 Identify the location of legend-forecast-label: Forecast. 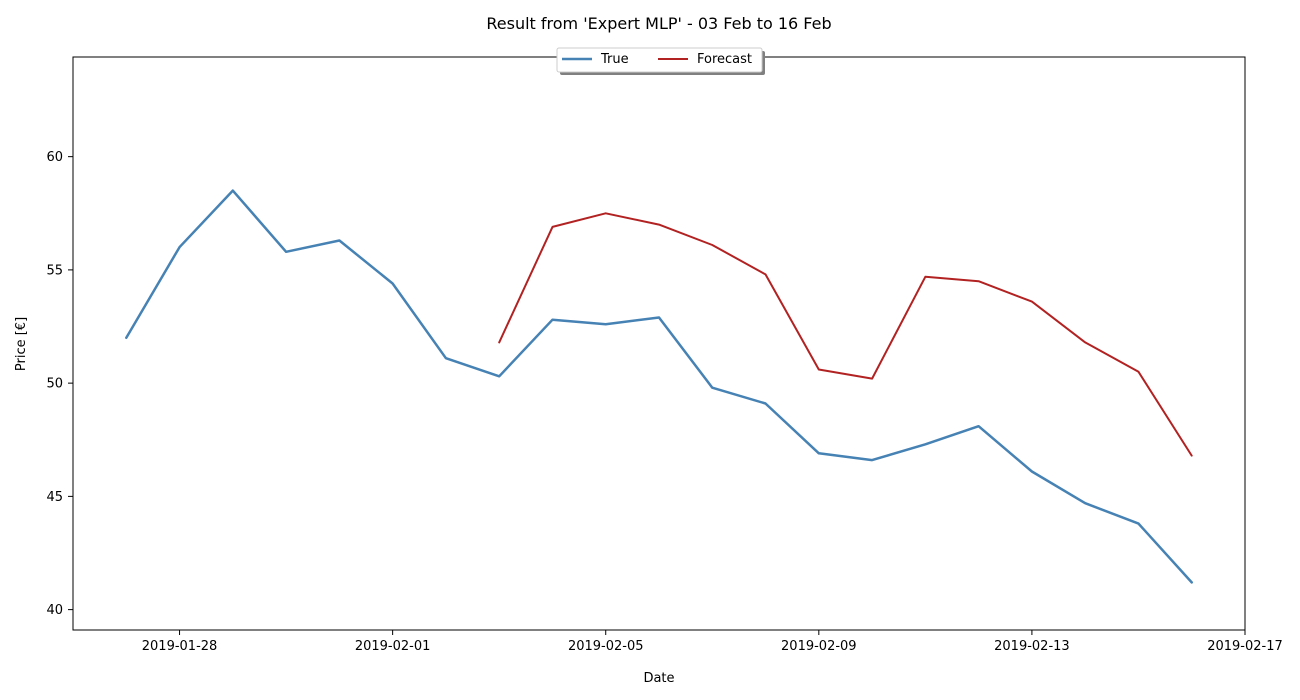
(724, 59).